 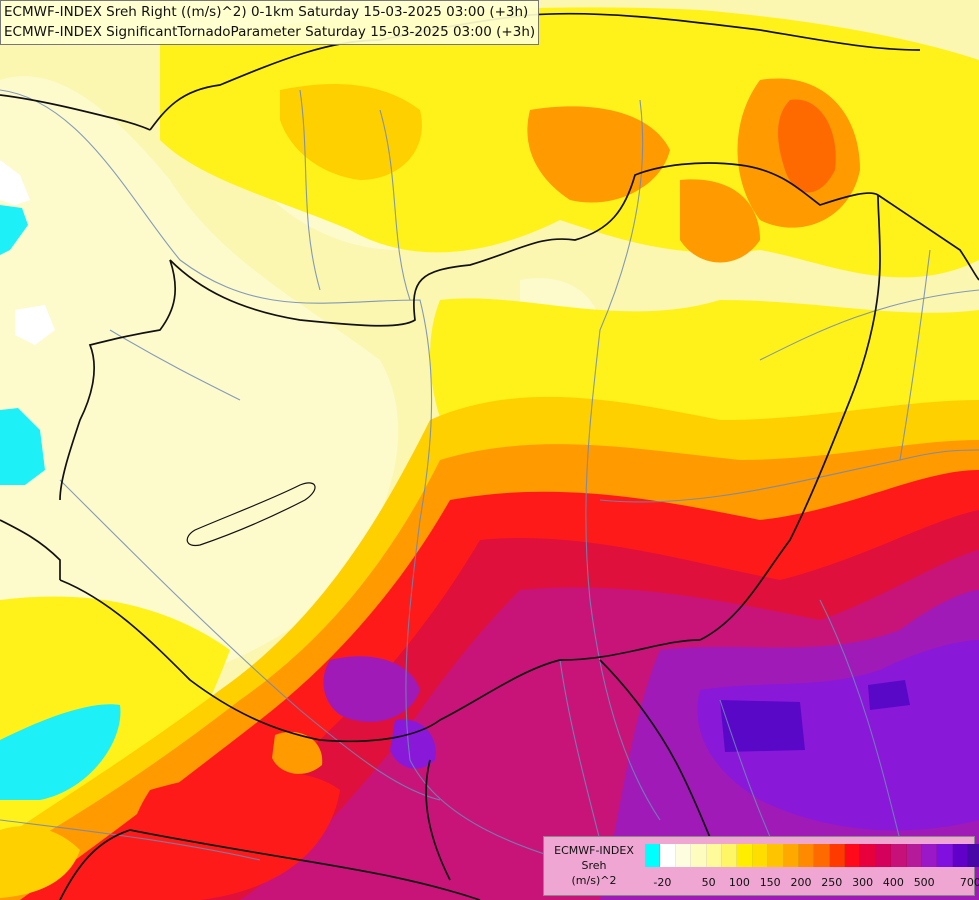 I want to click on field-red-sw, so click(x=230, y=835).